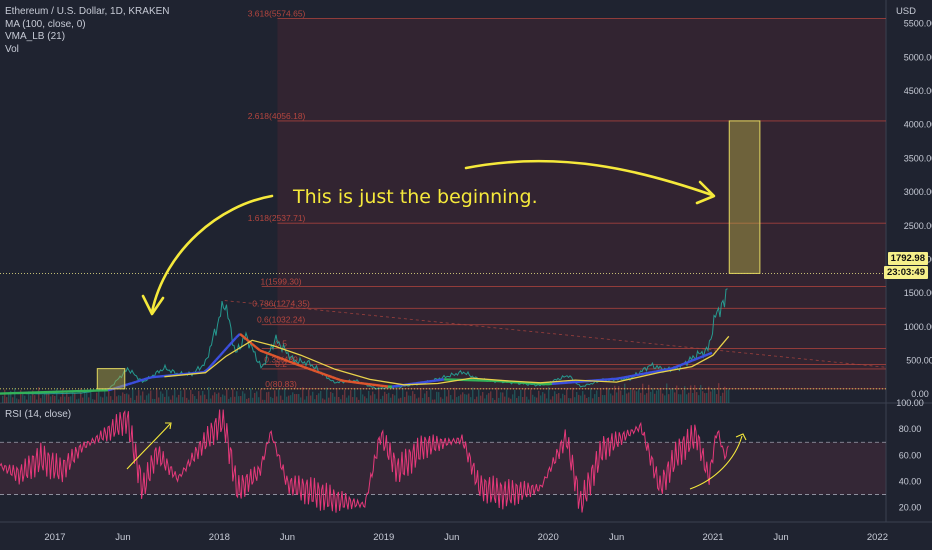 The height and width of the screenshot is (550, 932). Describe the element at coordinates (277, 116) in the screenshot. I see `fib-label: 2.618(4056.18)` at that location.